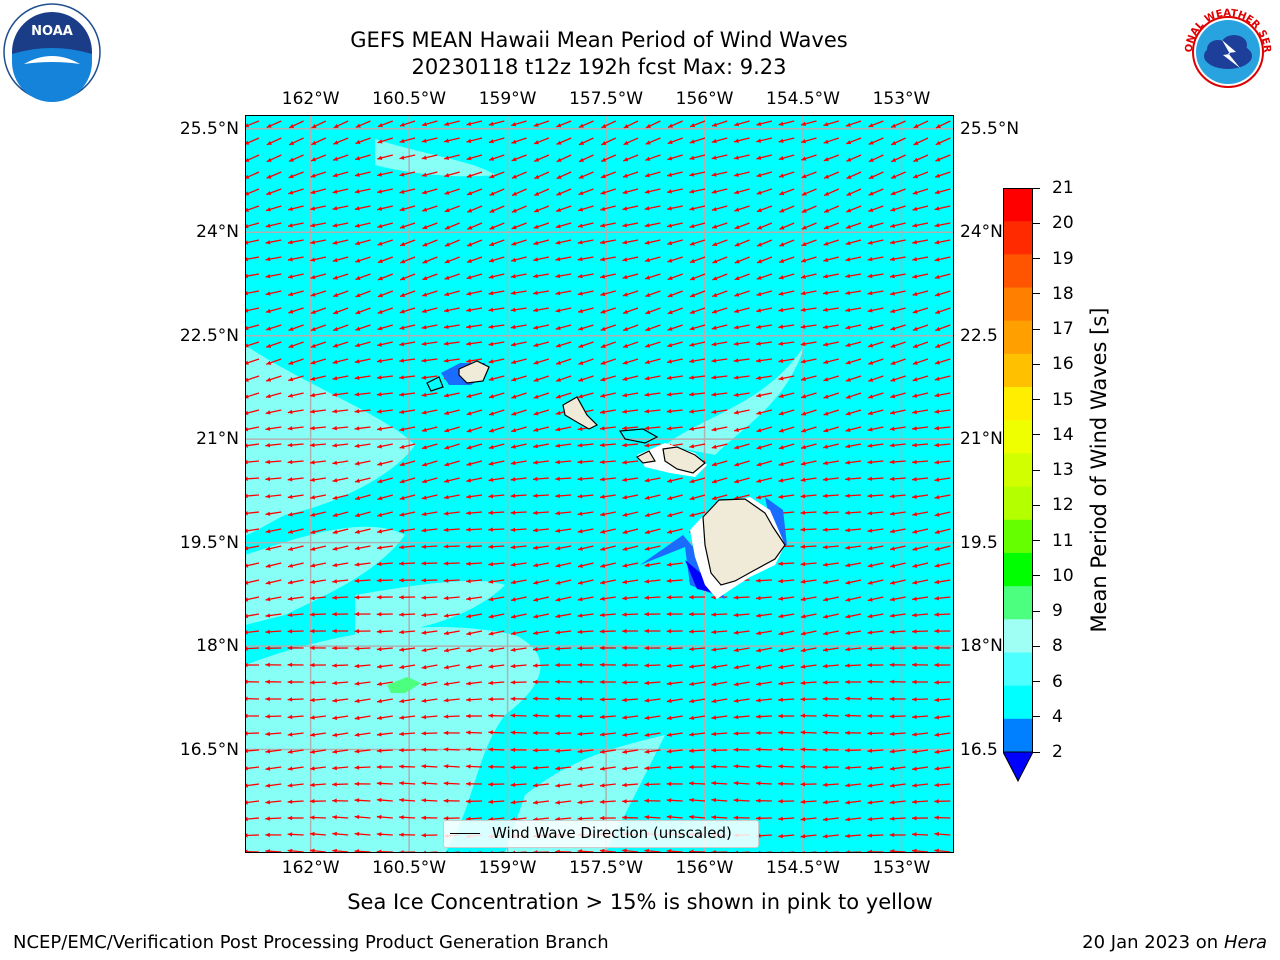 Image resolution: width=1280 pixels, height=960 pixels. I want to click on colorbar-tick-label: 12, so click(1063, 505).